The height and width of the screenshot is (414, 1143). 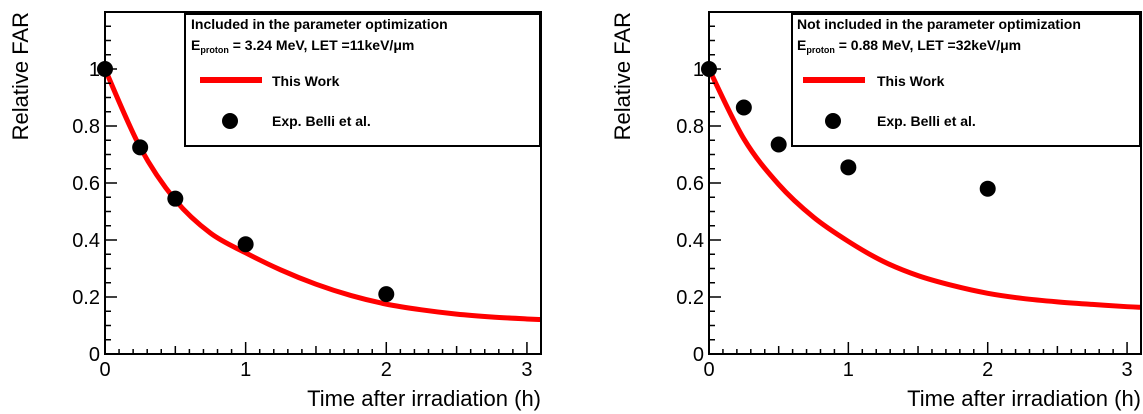 What do you see at coordinates (302, 46) in the screenshot?
I see `left-legend-condition: Eproton = 3.24 MeV, LET =11keV/μm` at bounding box center [302, 46].